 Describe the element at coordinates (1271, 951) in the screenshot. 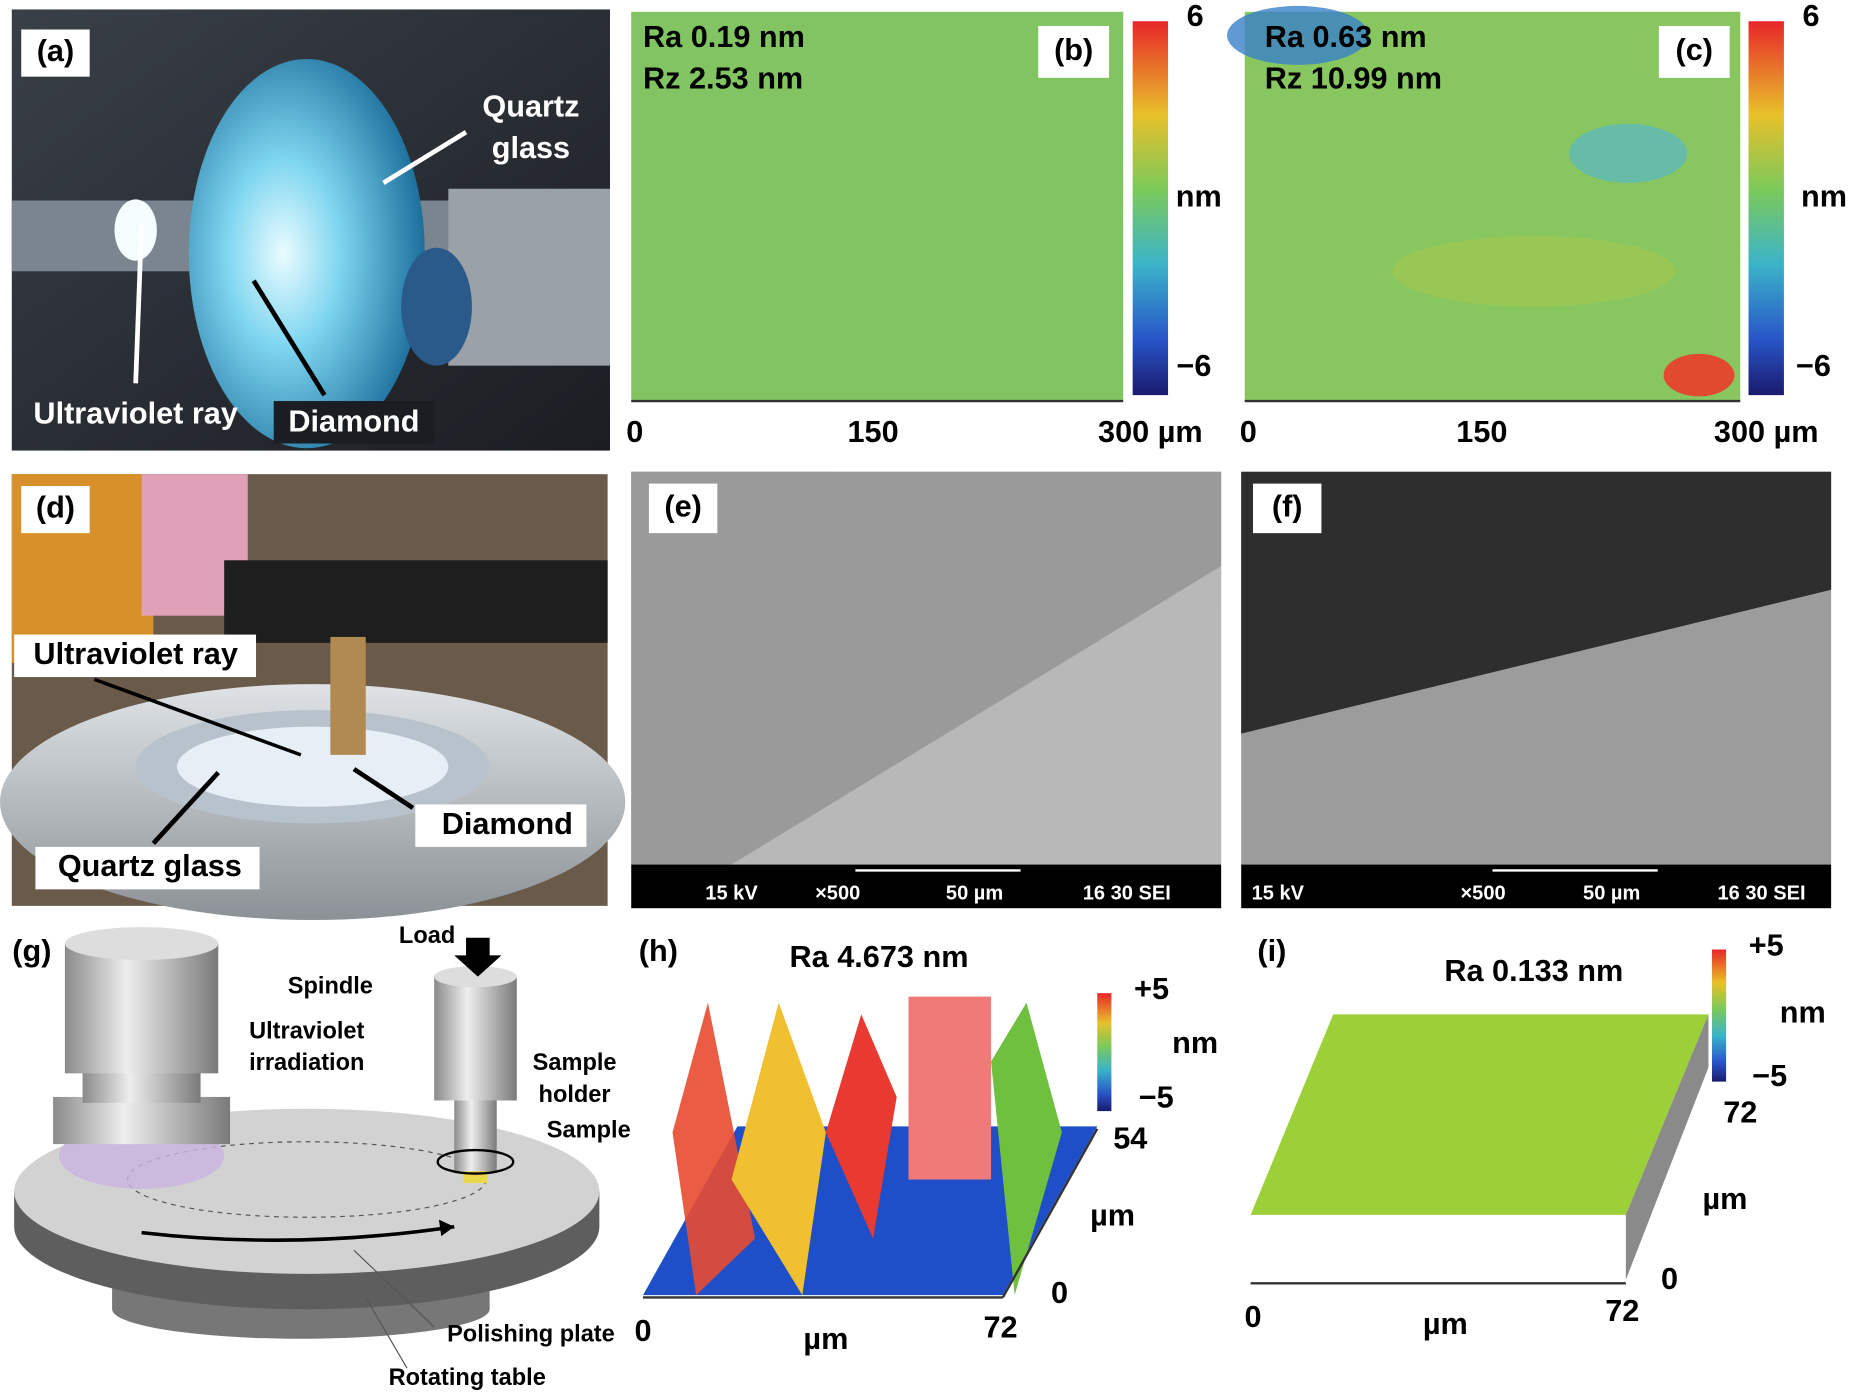

I see `panel-text: (i)` at that location.